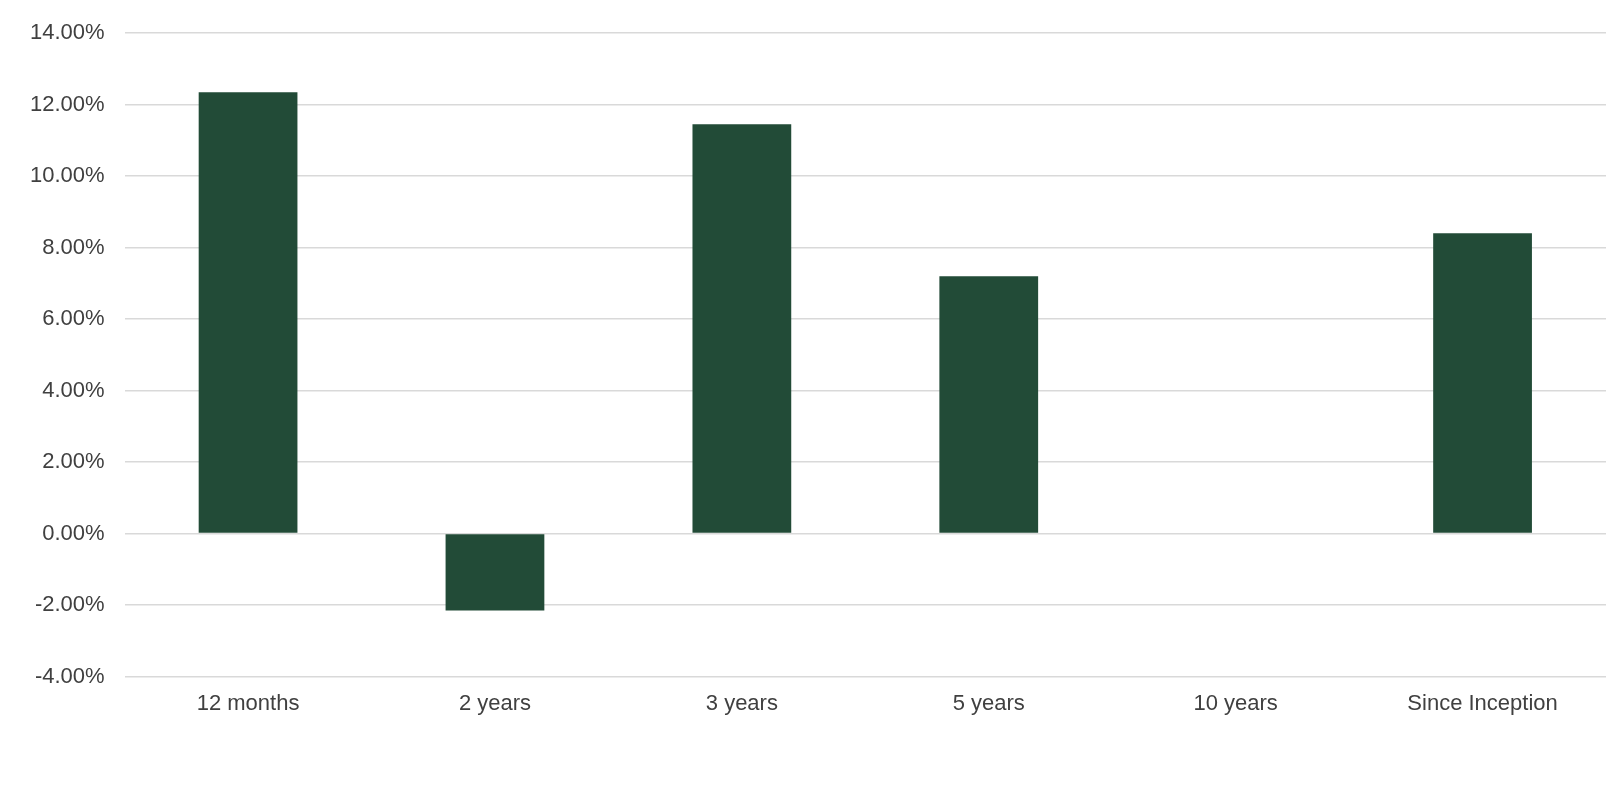  What do you see at coordinates (741, 702) in the screenshot?
I see `x-tick-label: 3 years` at bounding box center [741, 702].